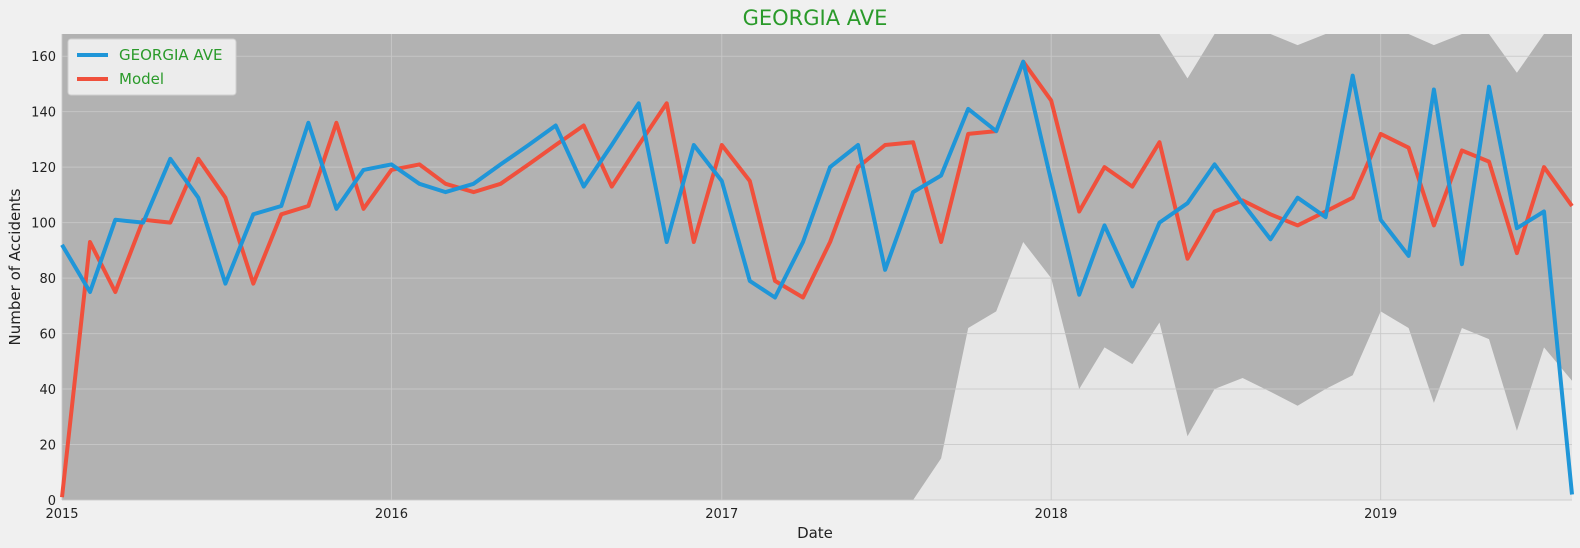 This screenshot has width=1580, height=548. I want to click on y-tick-label: 40, so click(47, 390).